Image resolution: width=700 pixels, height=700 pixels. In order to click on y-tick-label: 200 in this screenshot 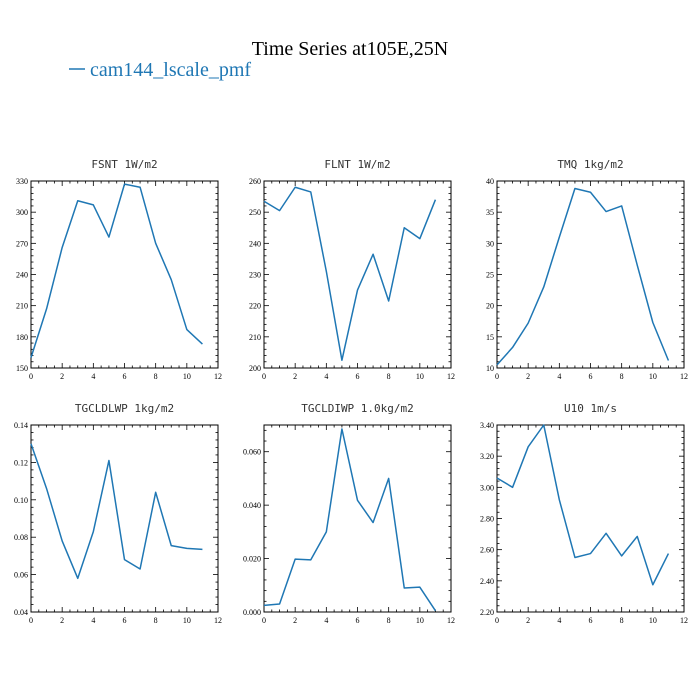, I will do `click(255, 368)`.